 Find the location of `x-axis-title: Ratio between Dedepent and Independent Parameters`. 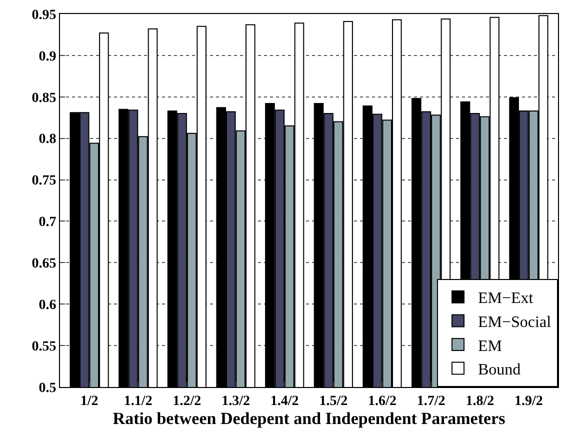

x-axis-title: Ratio between Dedepent and Independent Parameters is located at coordinates (309, 418).